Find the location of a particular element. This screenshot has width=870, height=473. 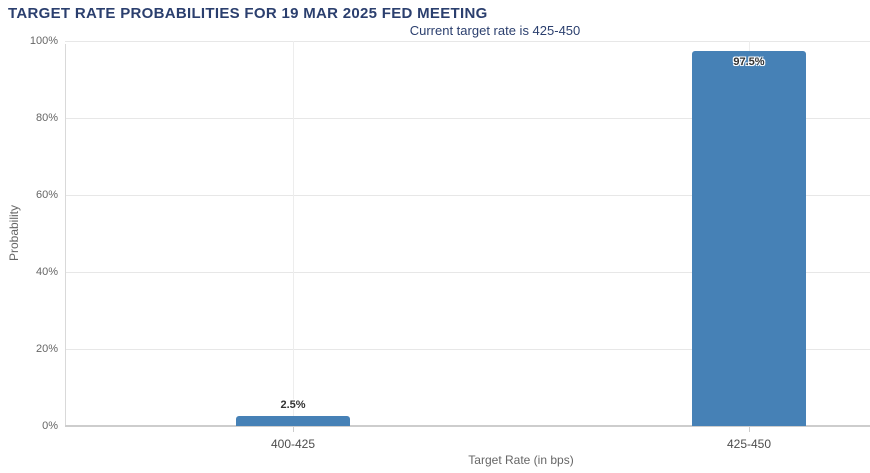

y-axis-line is located at coordinates (65, 235).